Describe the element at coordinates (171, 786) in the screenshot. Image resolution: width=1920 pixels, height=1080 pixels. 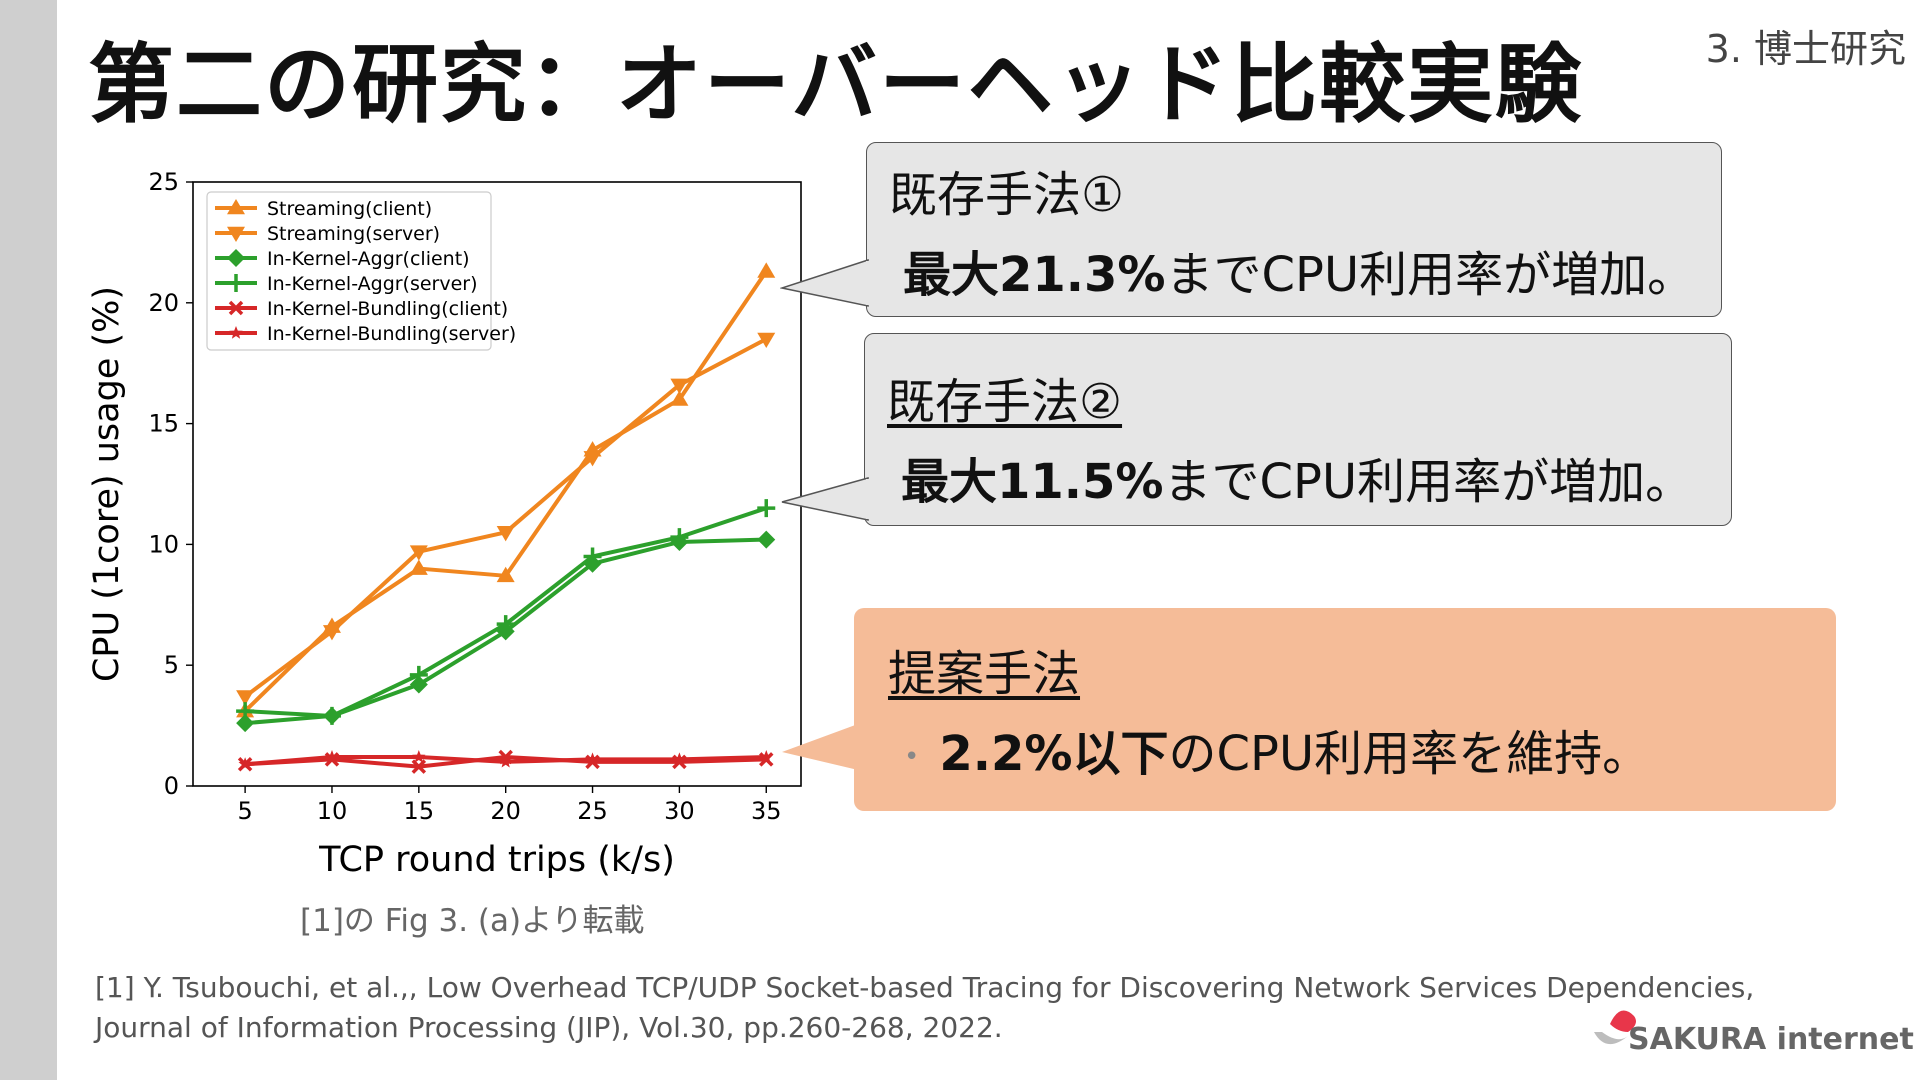
I see `y-tick-label: 0` at that location.